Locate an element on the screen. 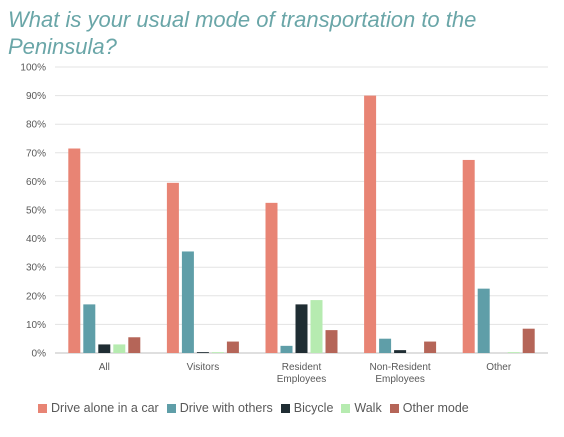  y-tick-label: 0% is located at coordinates (39, 354).